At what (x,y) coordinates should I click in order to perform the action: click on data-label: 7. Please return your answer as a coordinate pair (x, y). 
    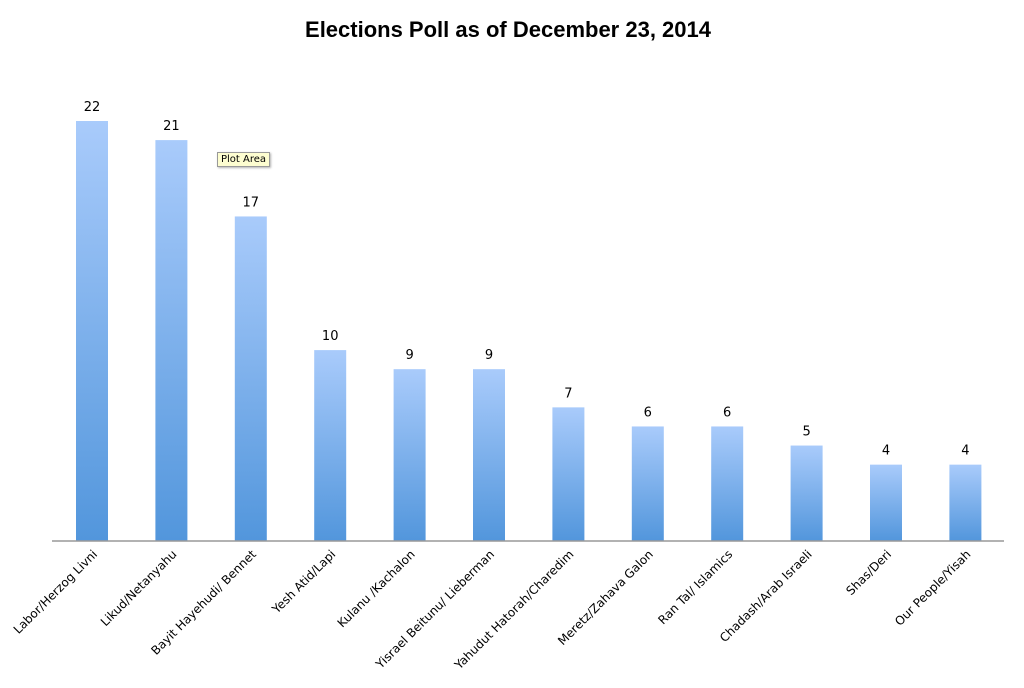
    Looking at the image, I should click on (568, 393).